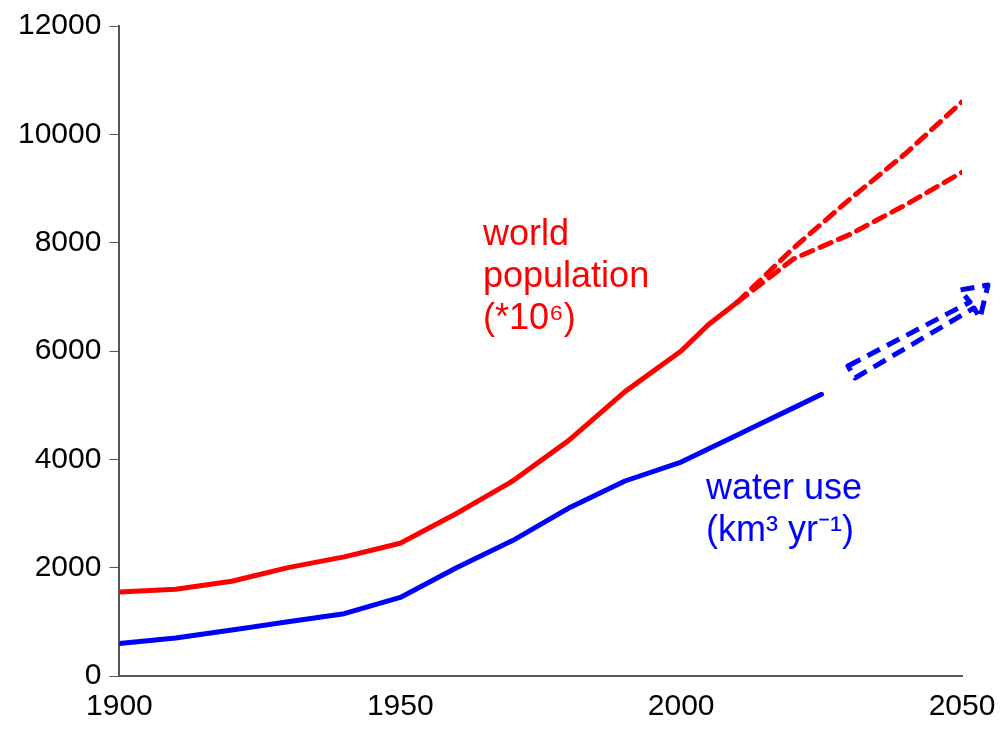 This screenshot has height=733, width=1007. Describe the element at coordinates (681, 705) in the screenshot. I see `x-tick-label: 2000` at that location.